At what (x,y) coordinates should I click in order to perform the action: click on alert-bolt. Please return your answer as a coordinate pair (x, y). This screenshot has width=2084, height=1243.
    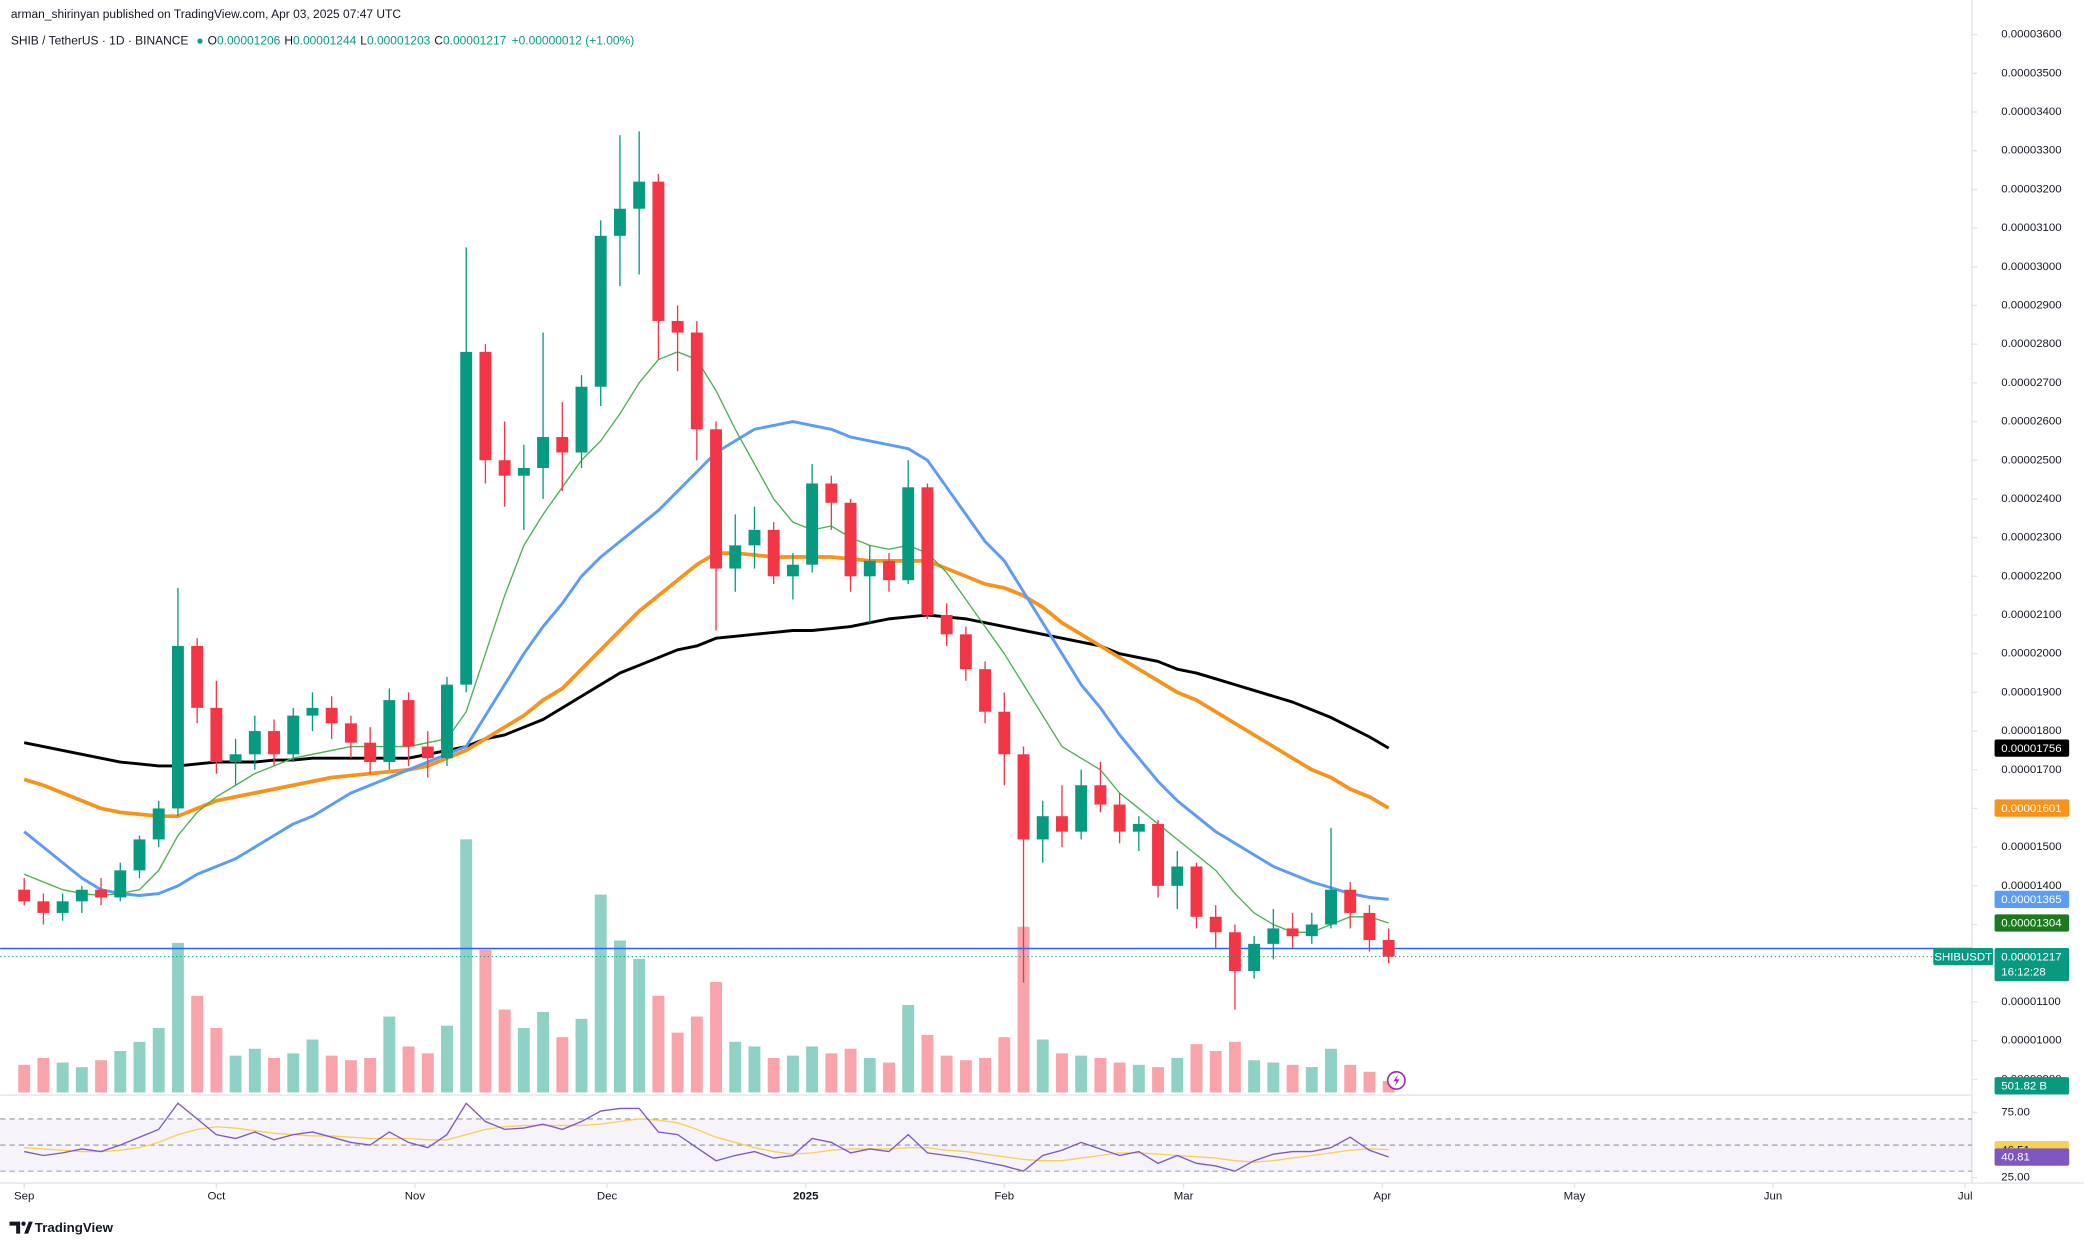
    Looking at the image, I should click on (1396, 1080).